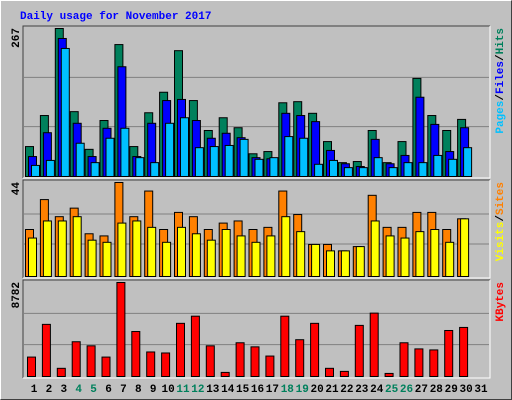 The image size is (512, 400). What do you see at coordinates (465, 390) in the screenshot?
I see `x-tick-label: 30` at bounding box center [465, 390].